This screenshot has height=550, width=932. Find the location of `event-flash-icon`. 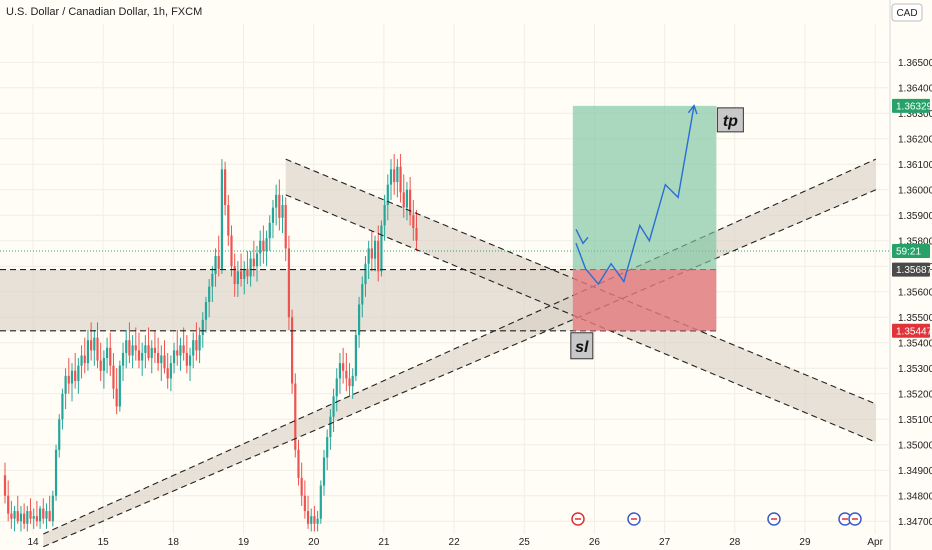

event-flash-icon is located at coordinates (578, 519).